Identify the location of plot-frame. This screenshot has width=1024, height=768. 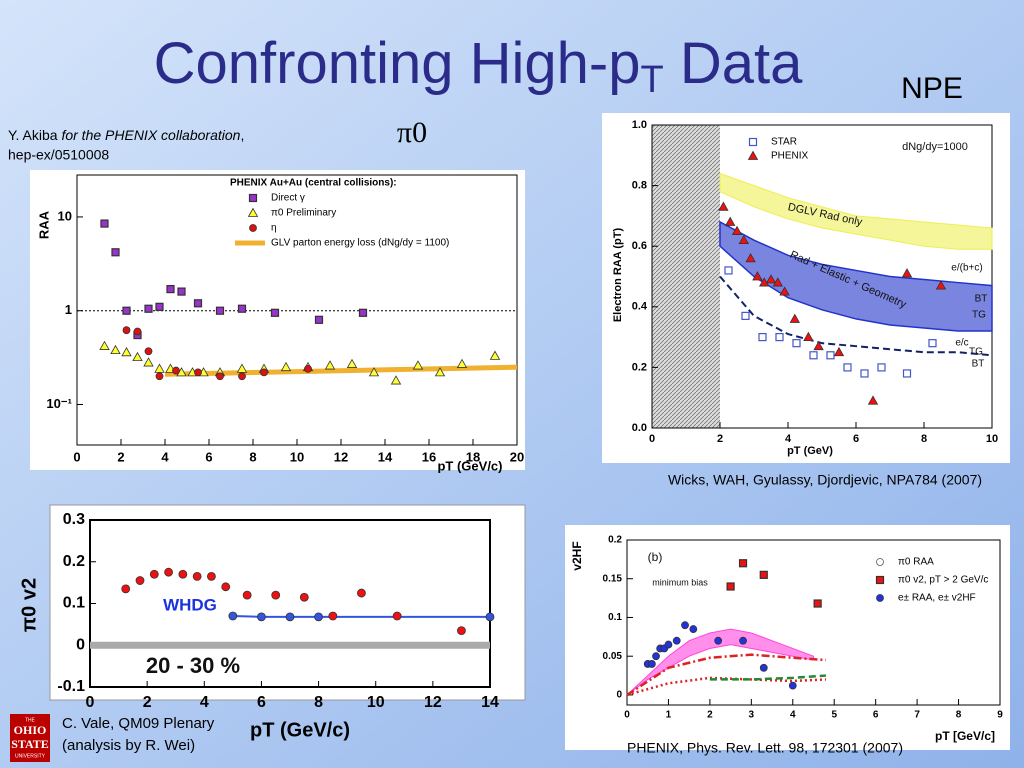
(813, 622).